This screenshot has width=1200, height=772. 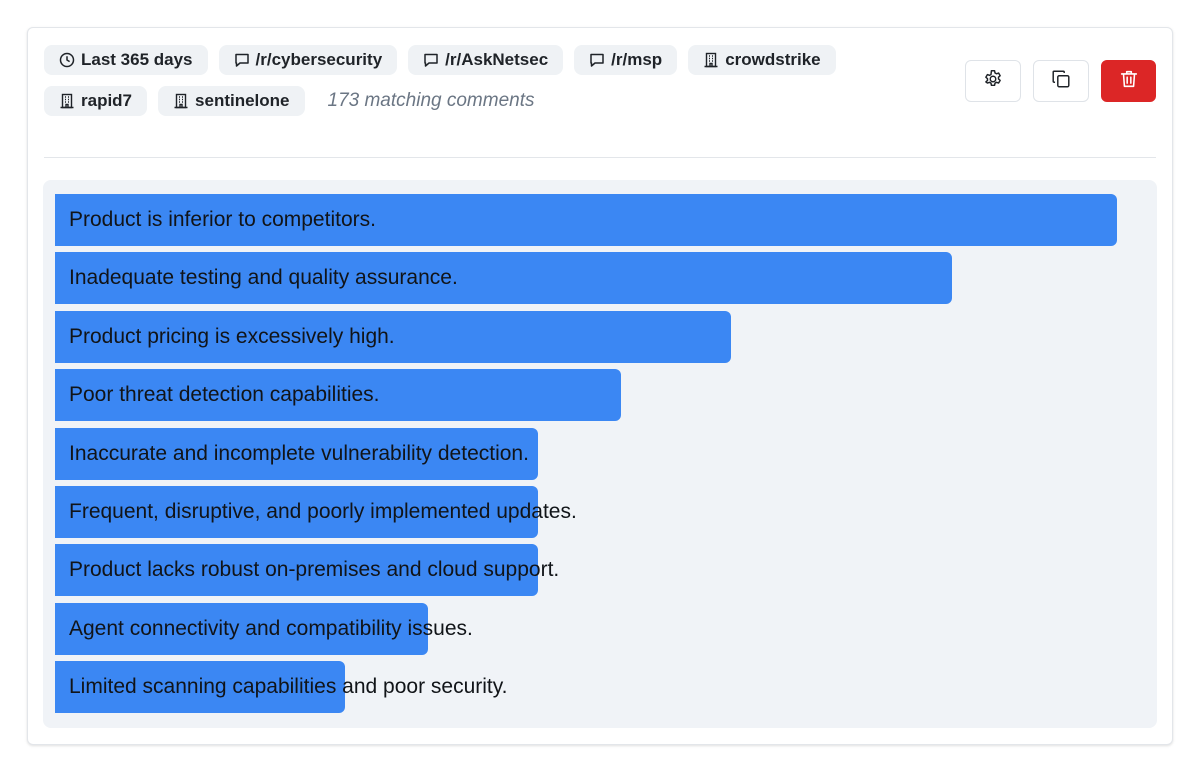 I want to click on filter-chips-row-2: rapid7 sentinelone 173 matching comments, so click(x=289, y=101).